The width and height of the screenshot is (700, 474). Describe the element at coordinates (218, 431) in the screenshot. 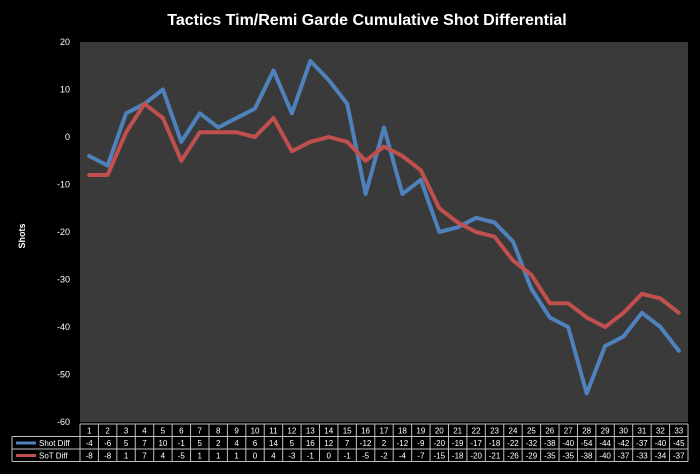

I see `x-tick-label: 8` at that location.